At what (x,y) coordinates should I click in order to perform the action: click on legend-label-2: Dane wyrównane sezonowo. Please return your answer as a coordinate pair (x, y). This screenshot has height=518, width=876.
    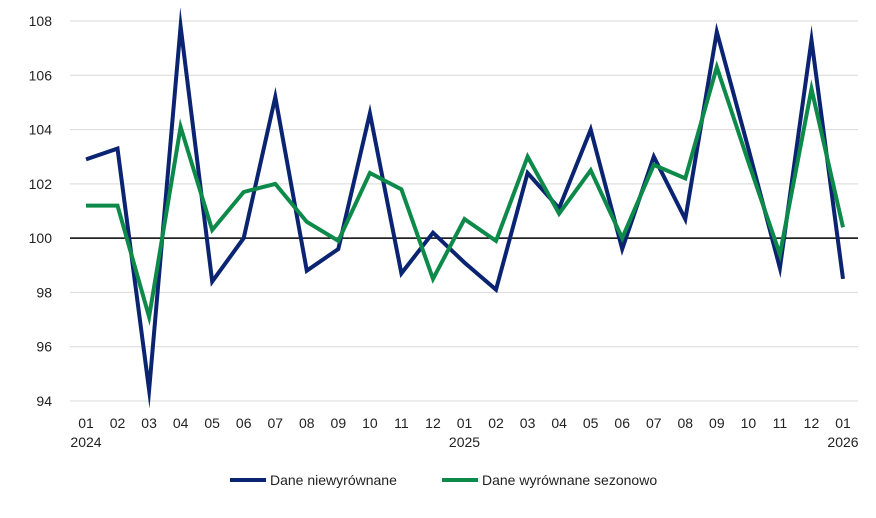
    Looking at the image, I should click on (569, 480).